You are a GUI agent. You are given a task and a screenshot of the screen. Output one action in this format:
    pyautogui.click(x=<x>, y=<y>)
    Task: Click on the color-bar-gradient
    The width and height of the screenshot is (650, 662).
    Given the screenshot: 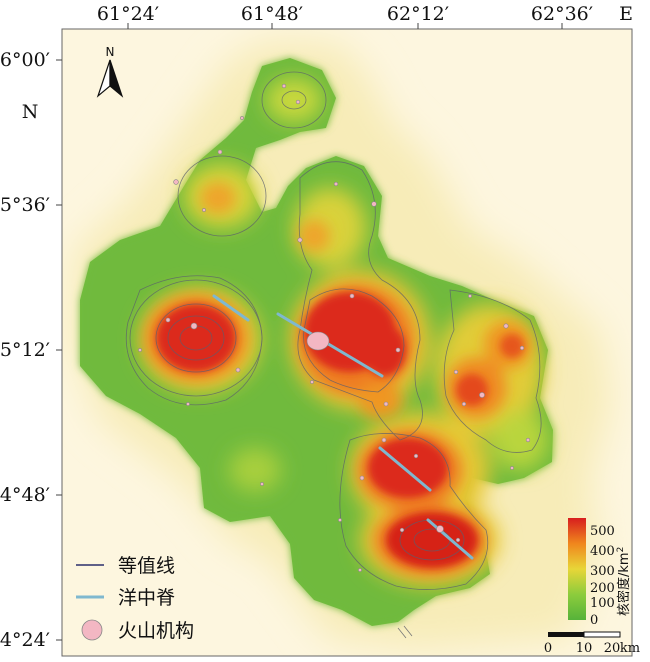 What is the action you would take?
    pyautogui.click(x=577, y=569)
    